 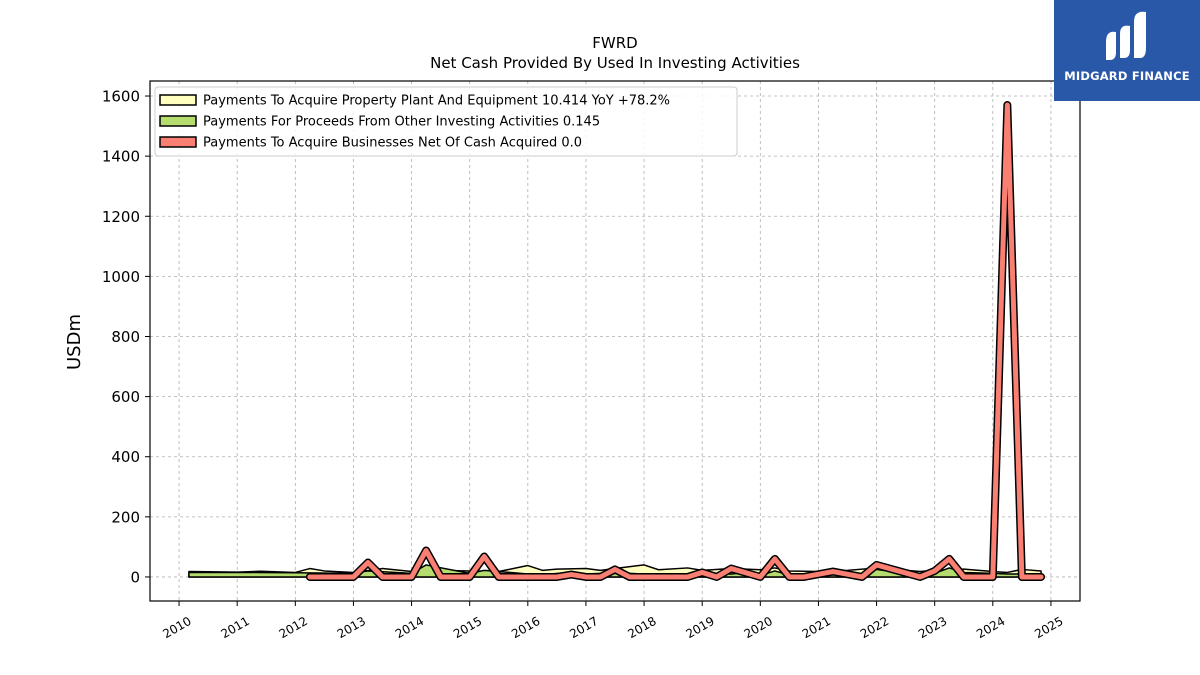 What do you see at coordinates (583, 627) in the screenshot?
I see `x-tick-label: 2017` at bounding box center [583, 627].